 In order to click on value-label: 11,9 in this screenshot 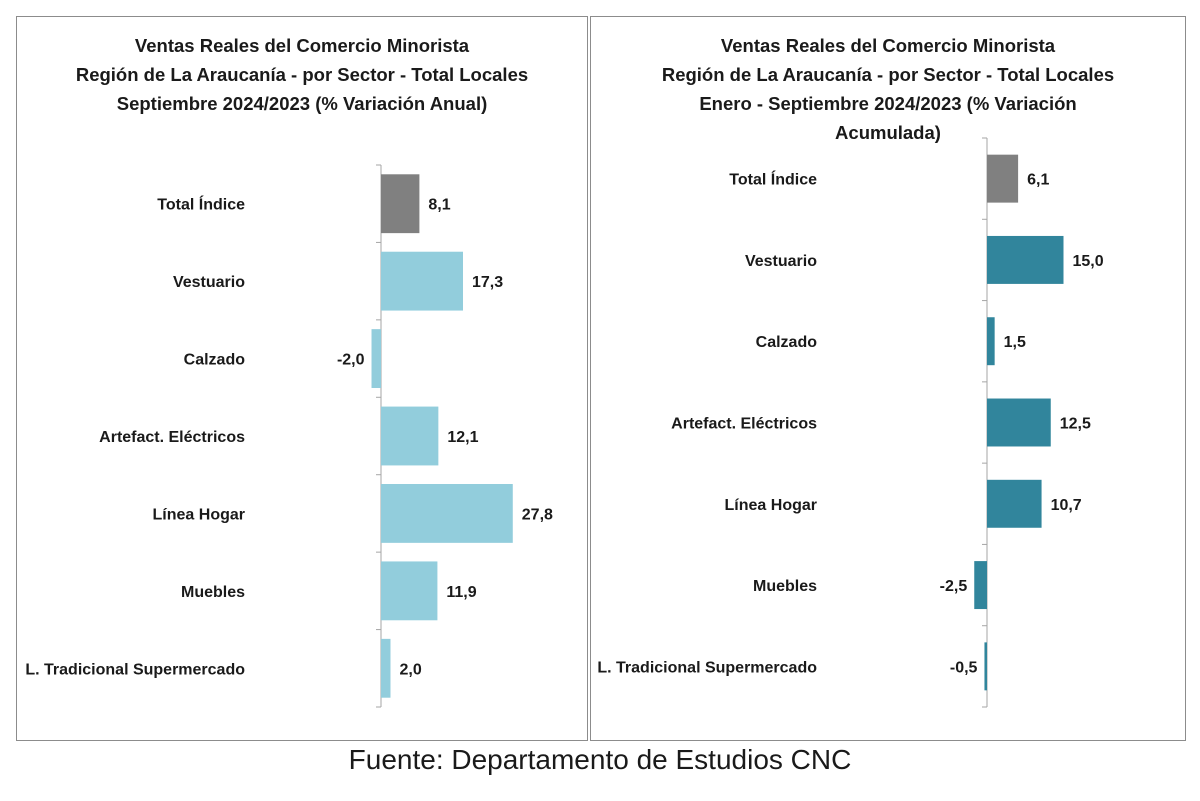, I will do `click(461, 592)`.